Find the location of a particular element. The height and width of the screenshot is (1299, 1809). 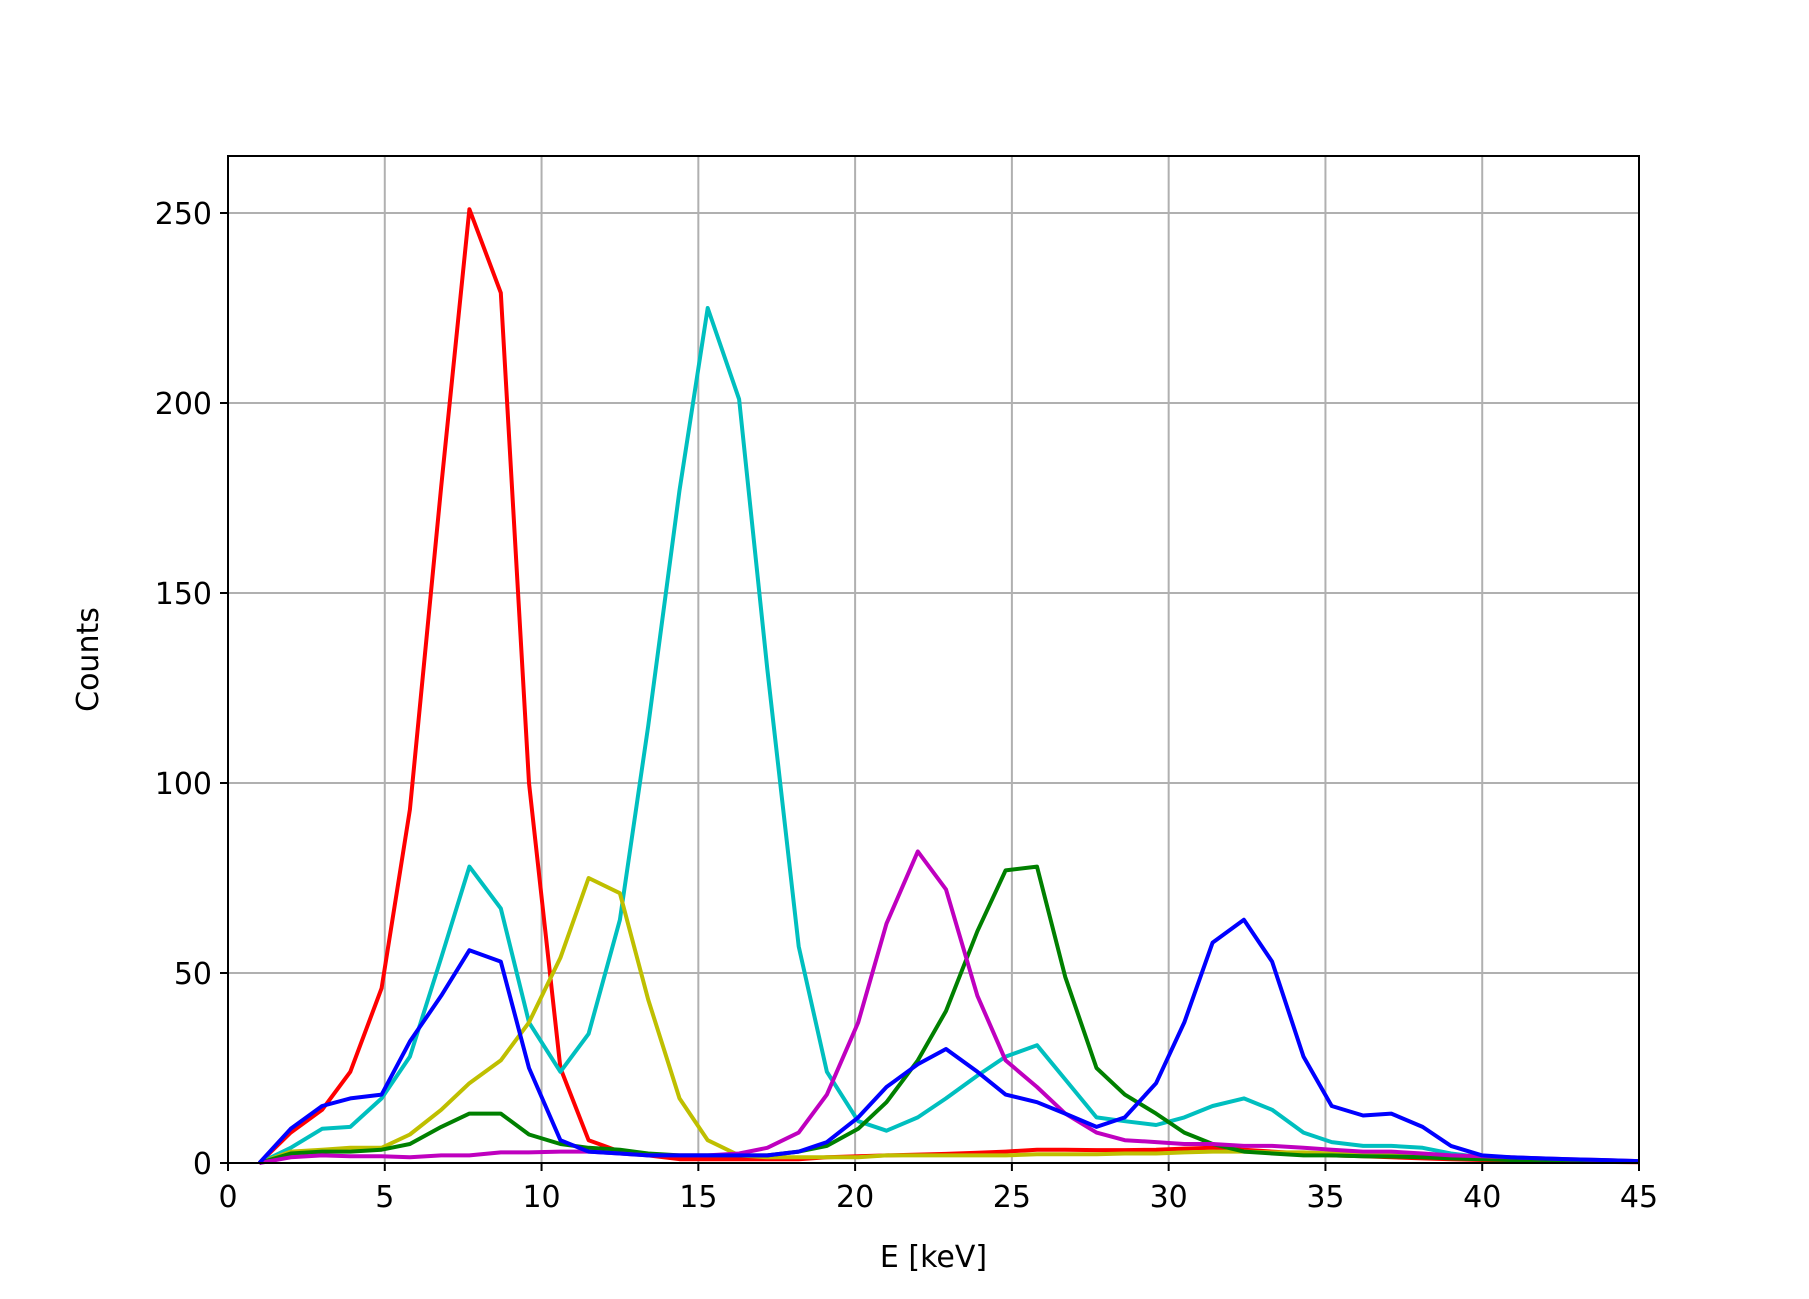

x-tick-label: 35 is located at coordinates (1325, 1197).